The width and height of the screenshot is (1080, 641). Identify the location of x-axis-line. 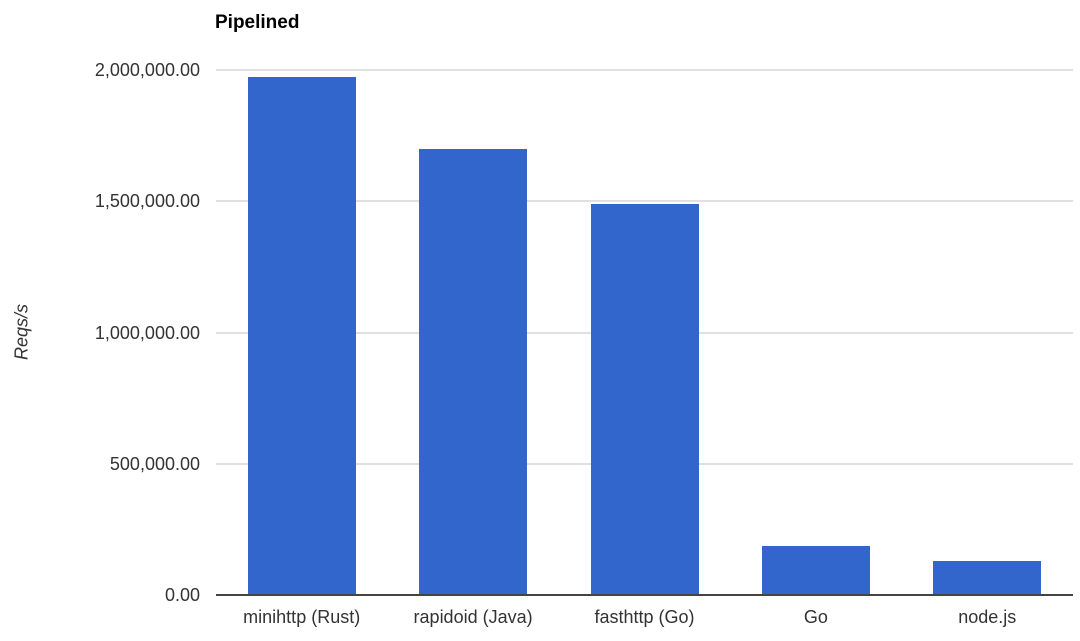
(644, 595).